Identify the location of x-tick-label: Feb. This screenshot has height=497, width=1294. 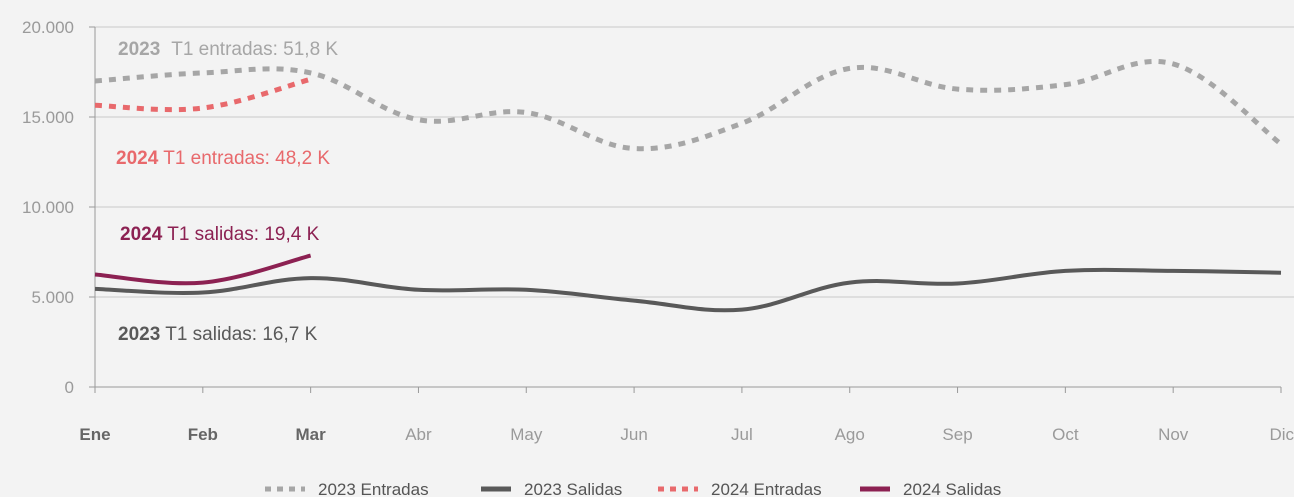
(203, 434).